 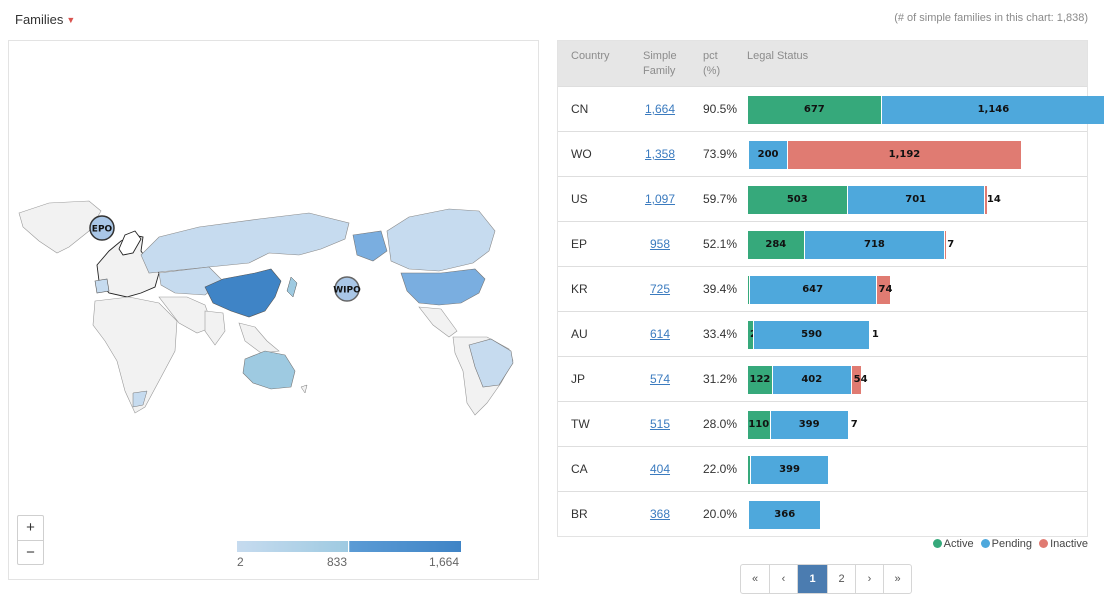 What do you see at coordinates (797, 200) in the screenshot?
I see `active-segment: 503` at bounding box center [797, 200].